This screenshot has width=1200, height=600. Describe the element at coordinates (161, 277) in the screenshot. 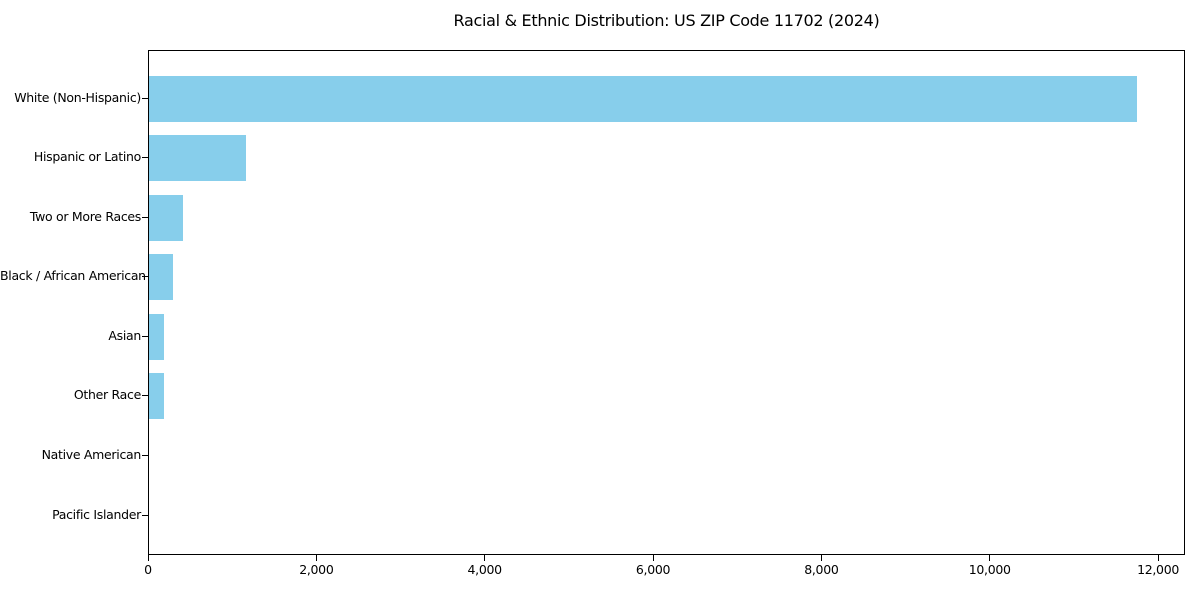

I see `bar-black-african-american` at that location.